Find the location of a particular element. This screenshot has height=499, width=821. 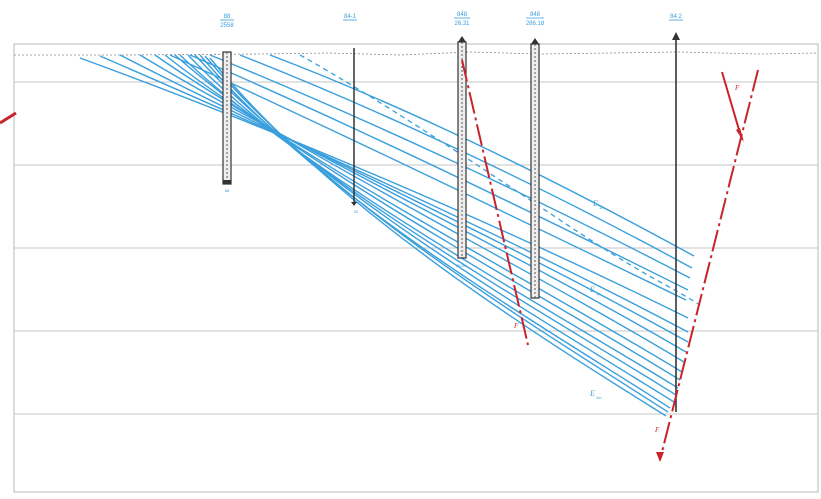

borehole-shaft is located at coordinates (535, 171).